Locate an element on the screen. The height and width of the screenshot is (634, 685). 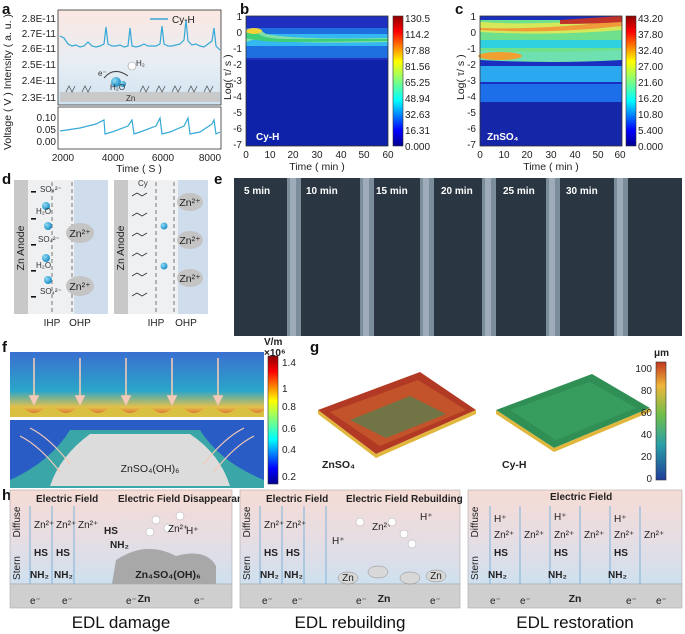
scale-c: 0.000 is located at coordinates (650, 147).